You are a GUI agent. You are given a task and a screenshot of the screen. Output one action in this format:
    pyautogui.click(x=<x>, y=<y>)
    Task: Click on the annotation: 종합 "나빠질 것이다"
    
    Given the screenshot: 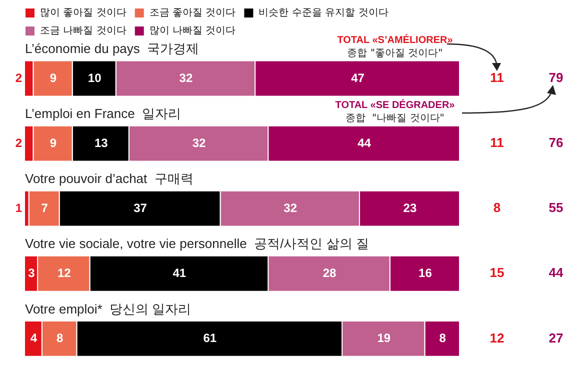 What is the action you would take?
    pyautogui.click(x=395, y=118)
    